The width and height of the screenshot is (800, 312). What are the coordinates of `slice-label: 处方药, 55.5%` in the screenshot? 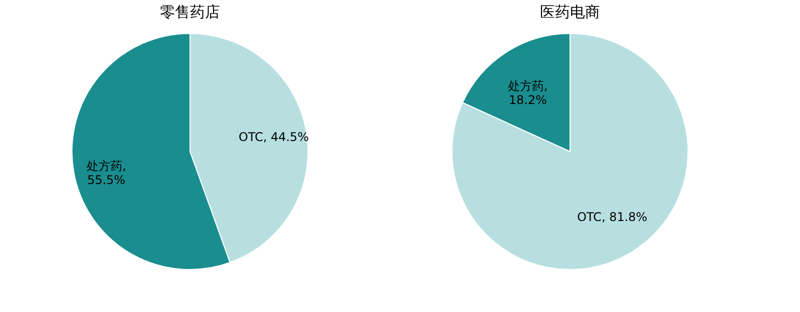 It's located at (106, 173).